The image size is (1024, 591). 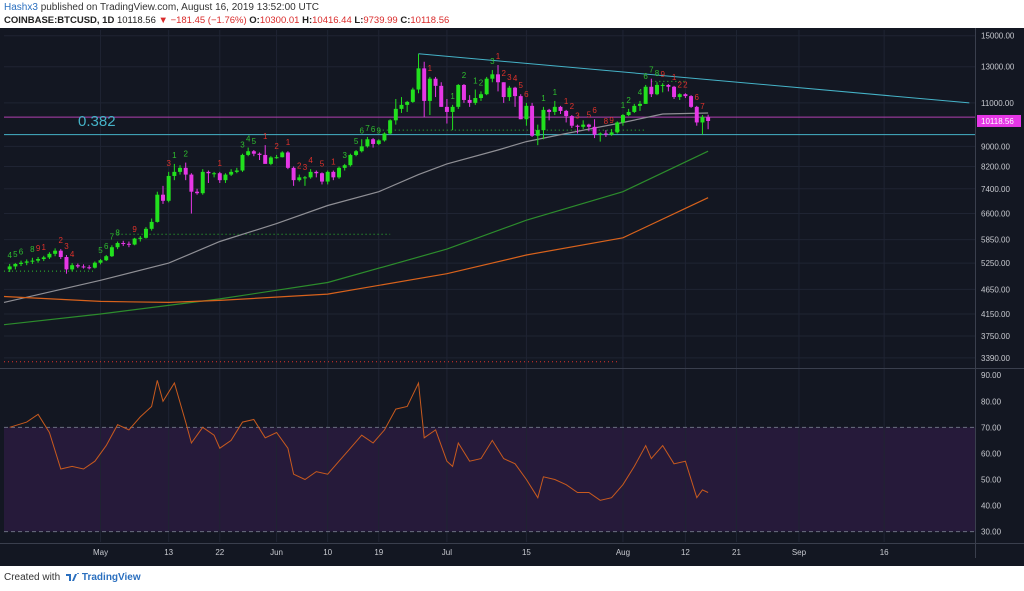 What do you see at coordinates (21, 7) in the screenshot?
I see `author-link: Hashx3` at bounding box center [21, 7].